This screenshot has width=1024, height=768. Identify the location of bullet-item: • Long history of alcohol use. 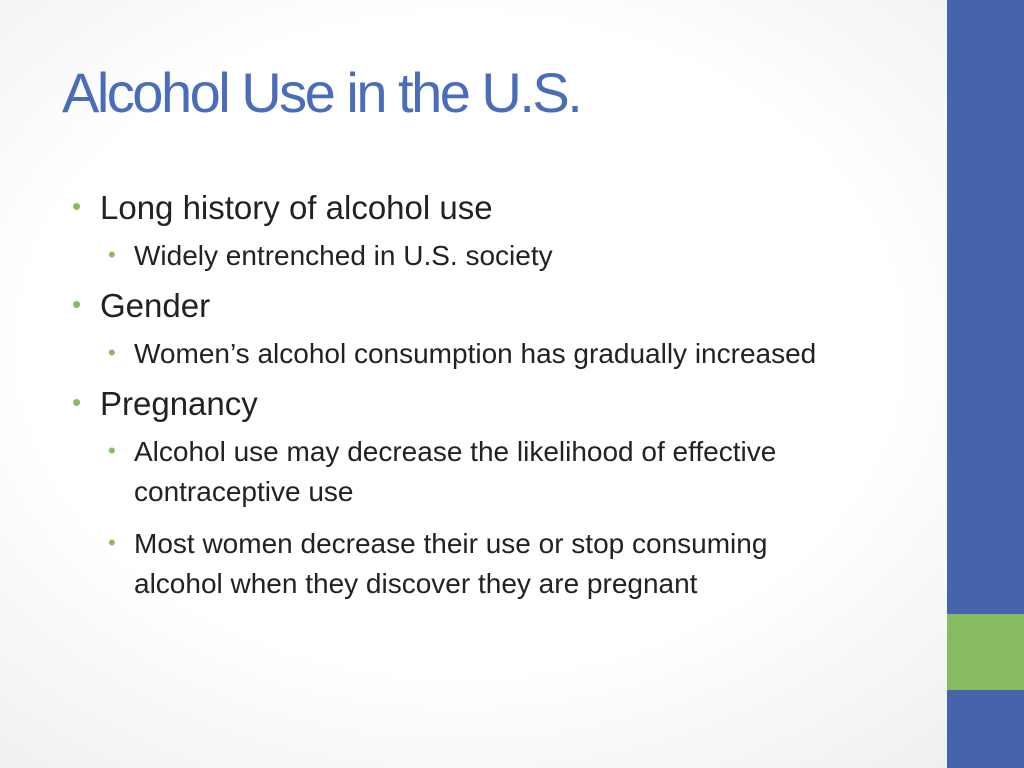
(492, 208).